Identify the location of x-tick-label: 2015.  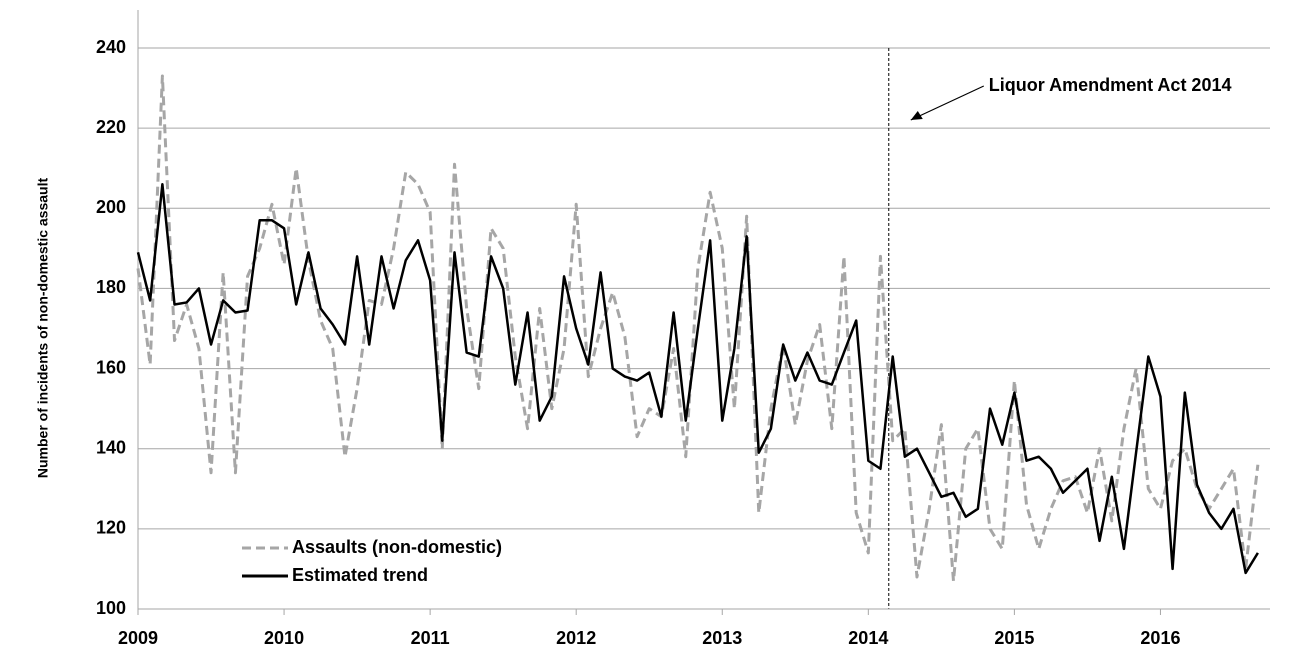
(1014, 638).